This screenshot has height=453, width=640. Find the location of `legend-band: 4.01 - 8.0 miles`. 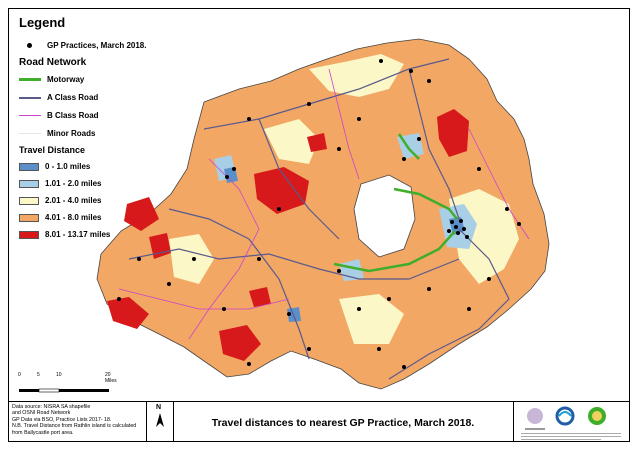

legend-band: 4.01 - 8.0 miles is located at coordinates (60, 217).